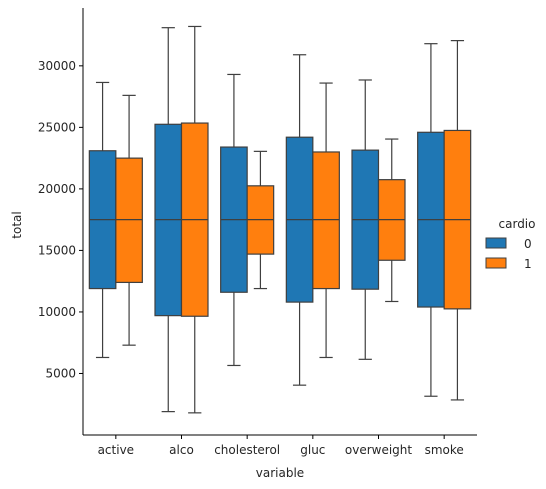 Image resolution: width=546 pixels, height=489 pixels. What do you see at coordinates (17, 224) in the screenshot?
I see `y-axis-label: total` at bounding box center [17, 224].